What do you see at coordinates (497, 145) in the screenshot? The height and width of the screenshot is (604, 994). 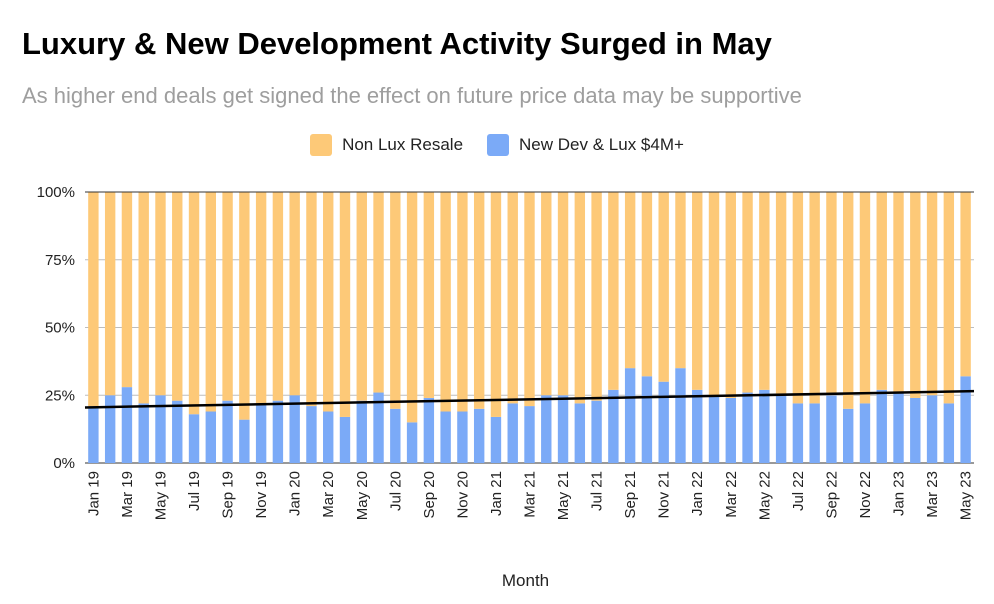 I see `chart-legend: Non Lux Resale New Dev & Lux $4M+` at bounding box center [497, 145].